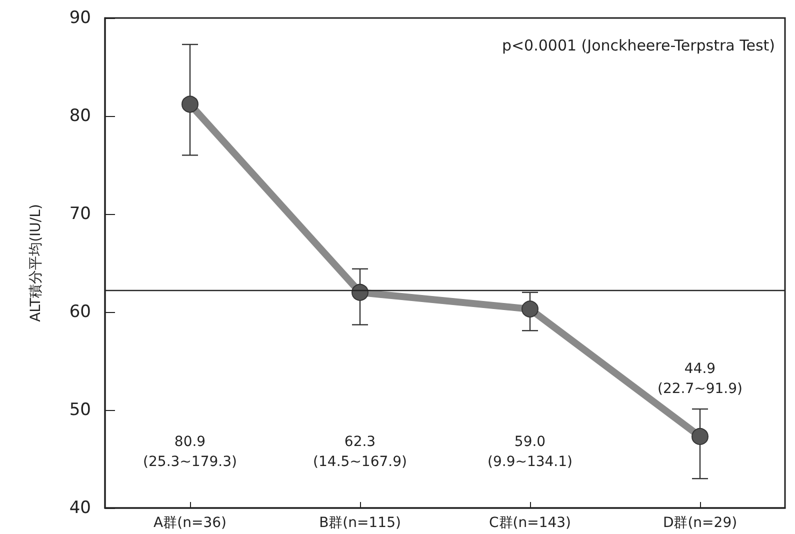 This screenshot has height=534, width=795. I want to click on annotation: 59.0 (9.9~134.1), so click(530, 452).